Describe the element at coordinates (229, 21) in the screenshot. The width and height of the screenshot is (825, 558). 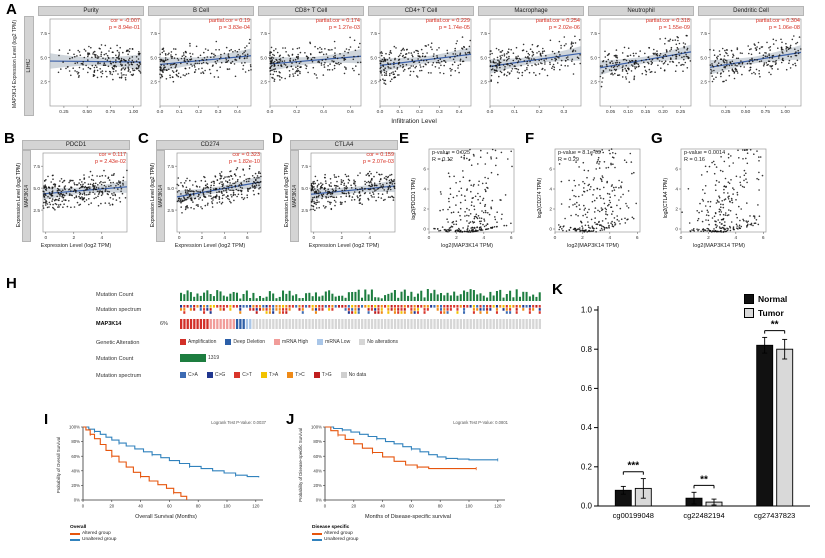
I see `cor-value: partial.cor = 0.19` at that location.